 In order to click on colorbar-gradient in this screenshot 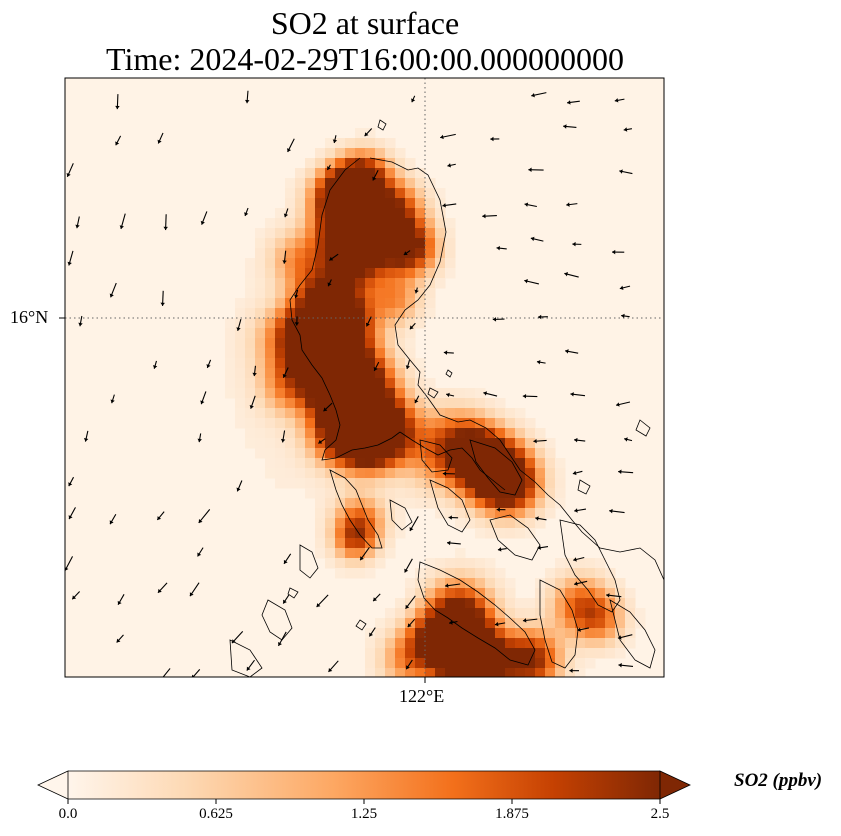, I will do `click(364, 785)`.